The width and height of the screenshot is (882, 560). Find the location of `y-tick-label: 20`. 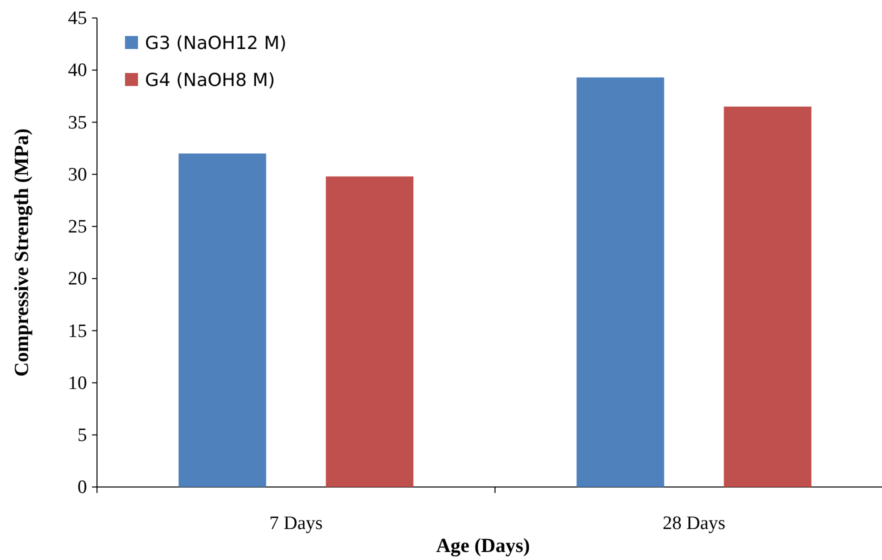

y-tick-label: 20 is located at coordinates (77, 279).